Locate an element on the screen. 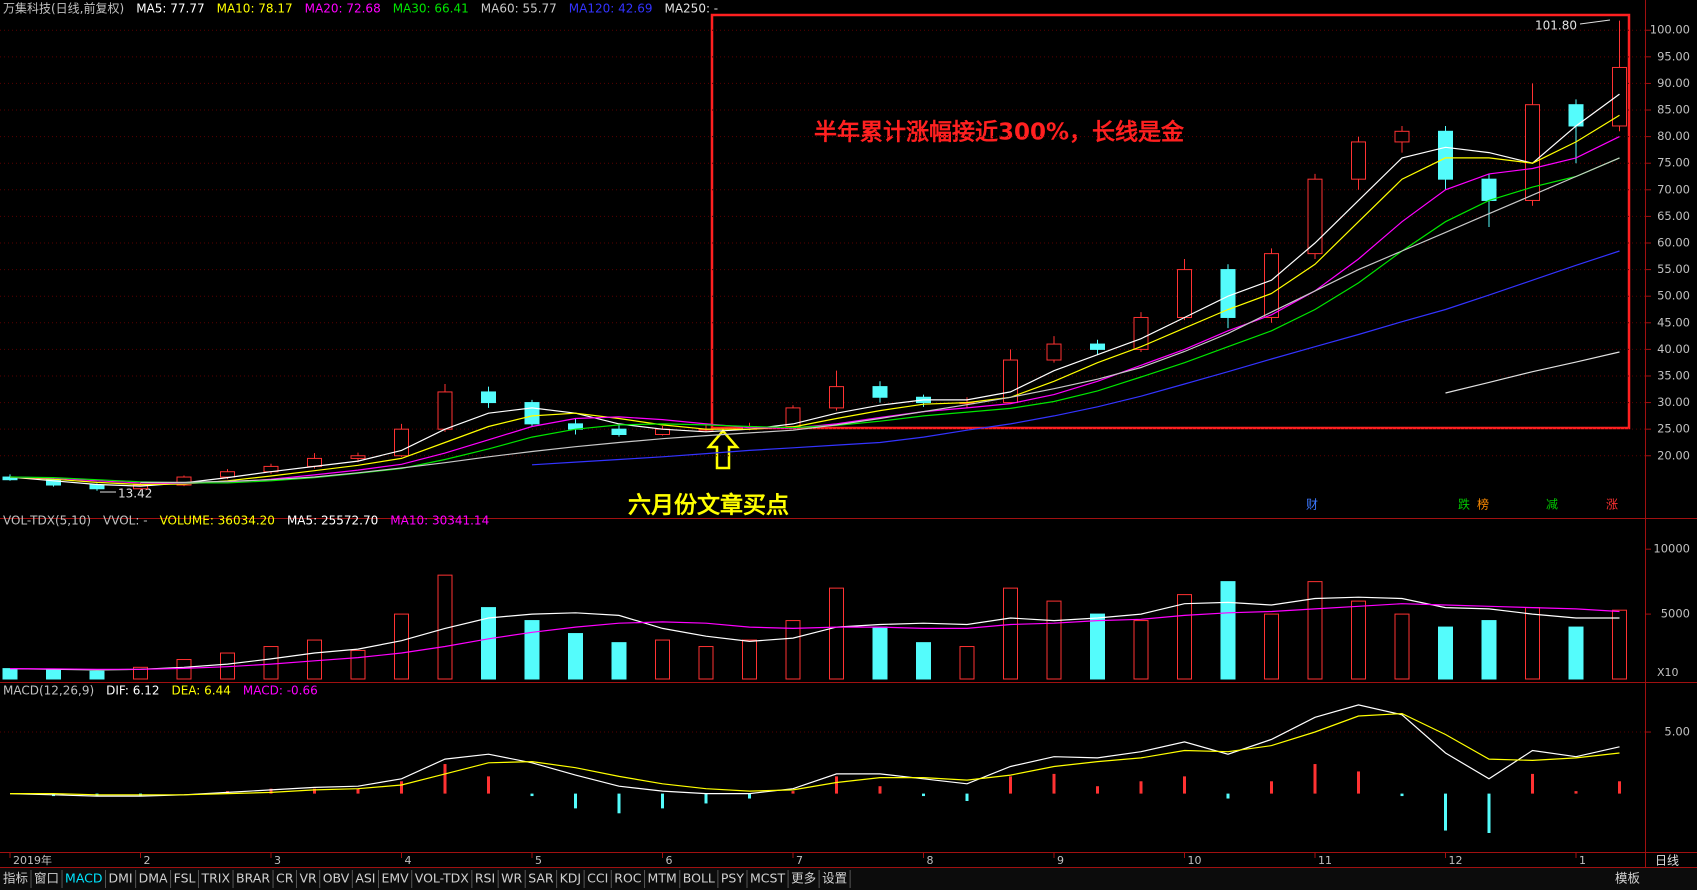  y-tick-label: 45.00 is located at coordinates (1673, 322).